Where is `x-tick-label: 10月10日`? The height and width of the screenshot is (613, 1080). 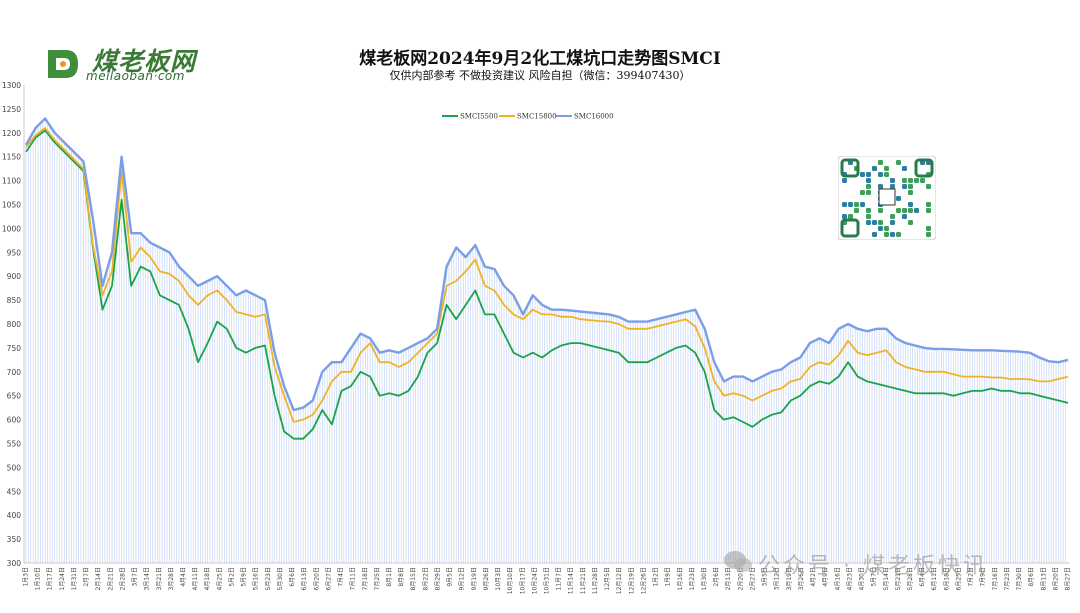
x-tick-label: 10月10日 is located at coordinates (510, 580).